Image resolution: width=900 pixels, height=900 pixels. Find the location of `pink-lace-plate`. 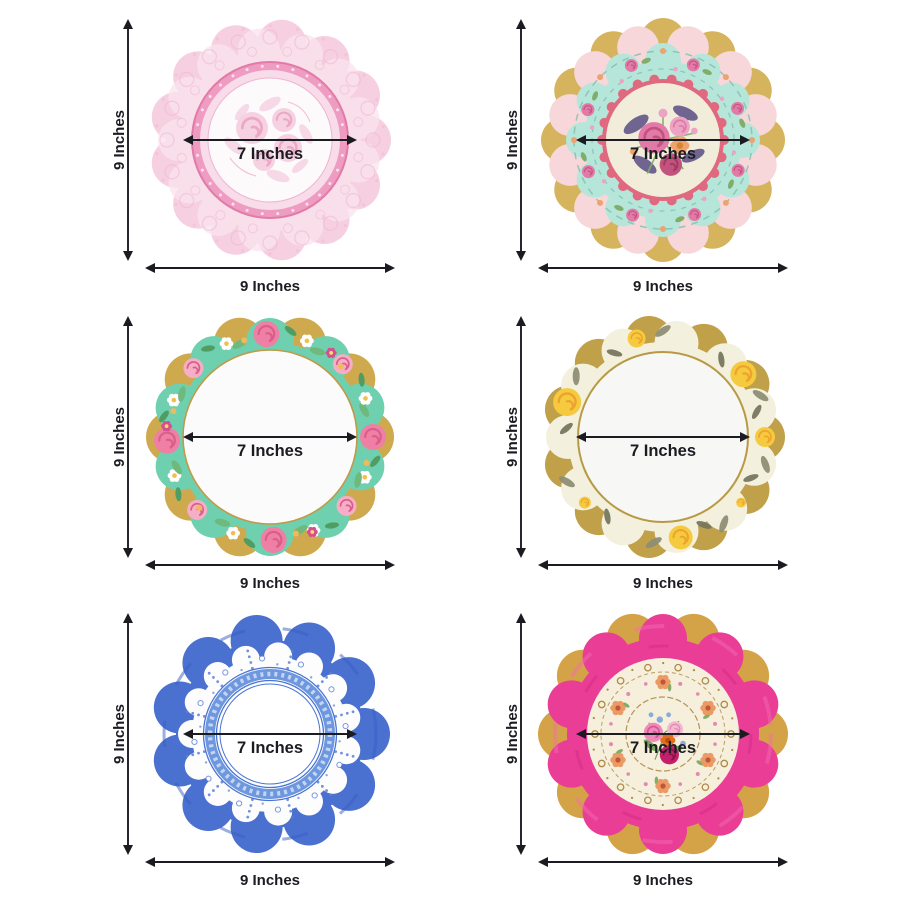

pink-lace-plate is located at coordinates (271, 140).